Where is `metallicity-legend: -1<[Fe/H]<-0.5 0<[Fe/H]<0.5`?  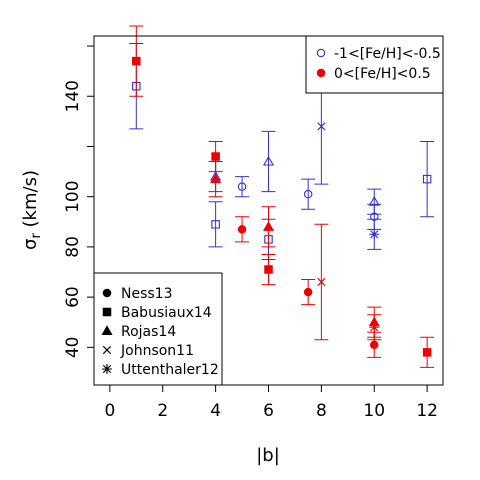
metallicity-legend: -1<[Fe/H]<-0.5 0<[Fe/H]<0.5 is located at coordinates (374, 64).